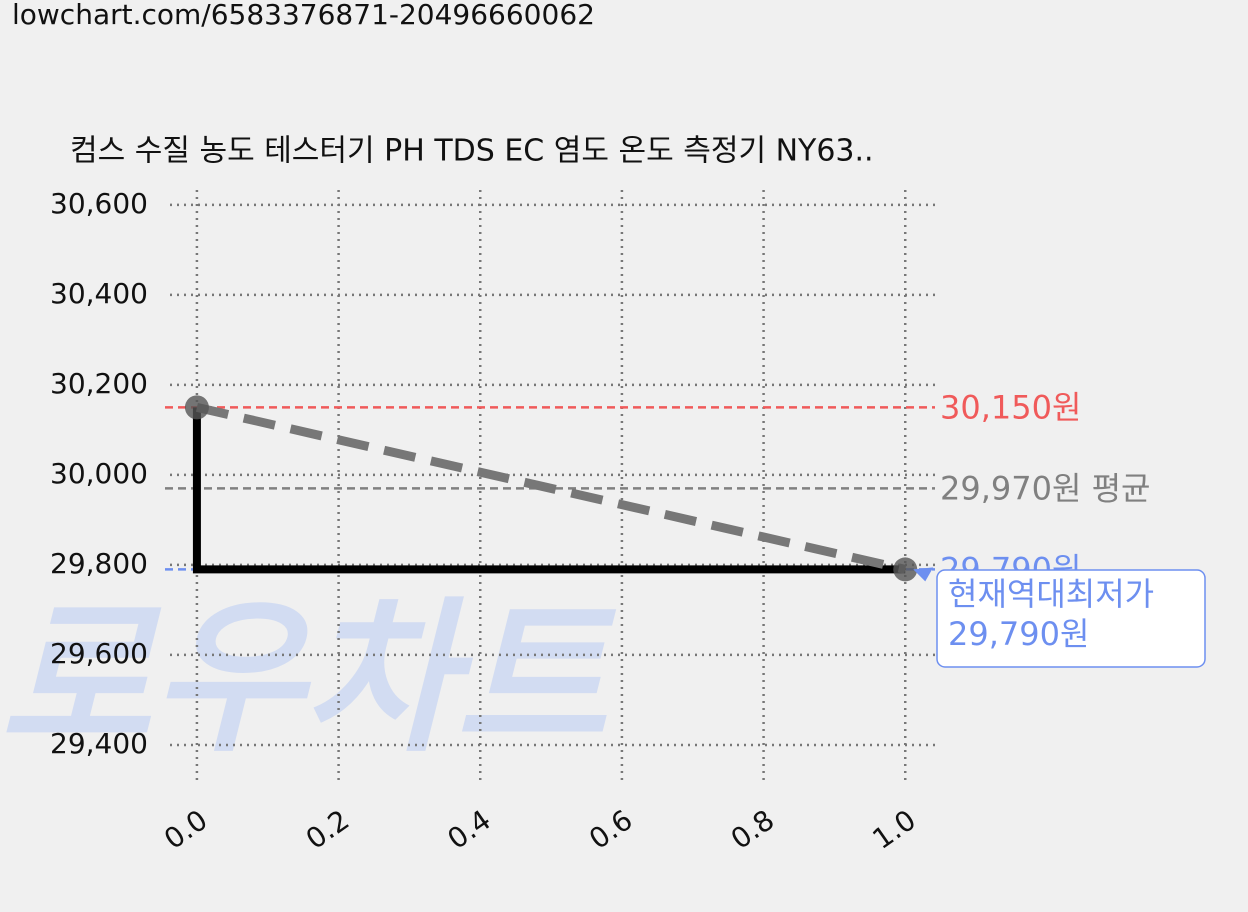 This screenshot has width=1248, height=912. Describe the element at coordinates (99, 383) in the screenshot. I see `y-tick-label: 30,200` at that location.